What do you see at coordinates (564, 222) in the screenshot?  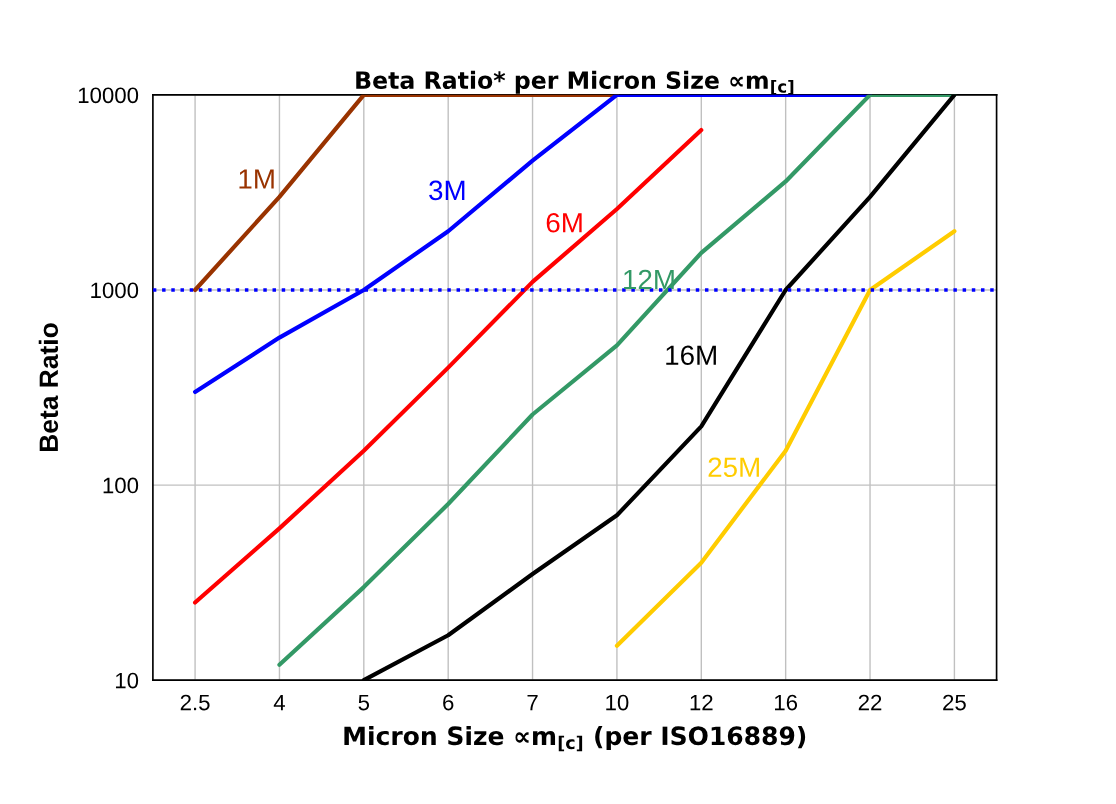 I see `series-label: 6M` at bounding box center [564, 222].